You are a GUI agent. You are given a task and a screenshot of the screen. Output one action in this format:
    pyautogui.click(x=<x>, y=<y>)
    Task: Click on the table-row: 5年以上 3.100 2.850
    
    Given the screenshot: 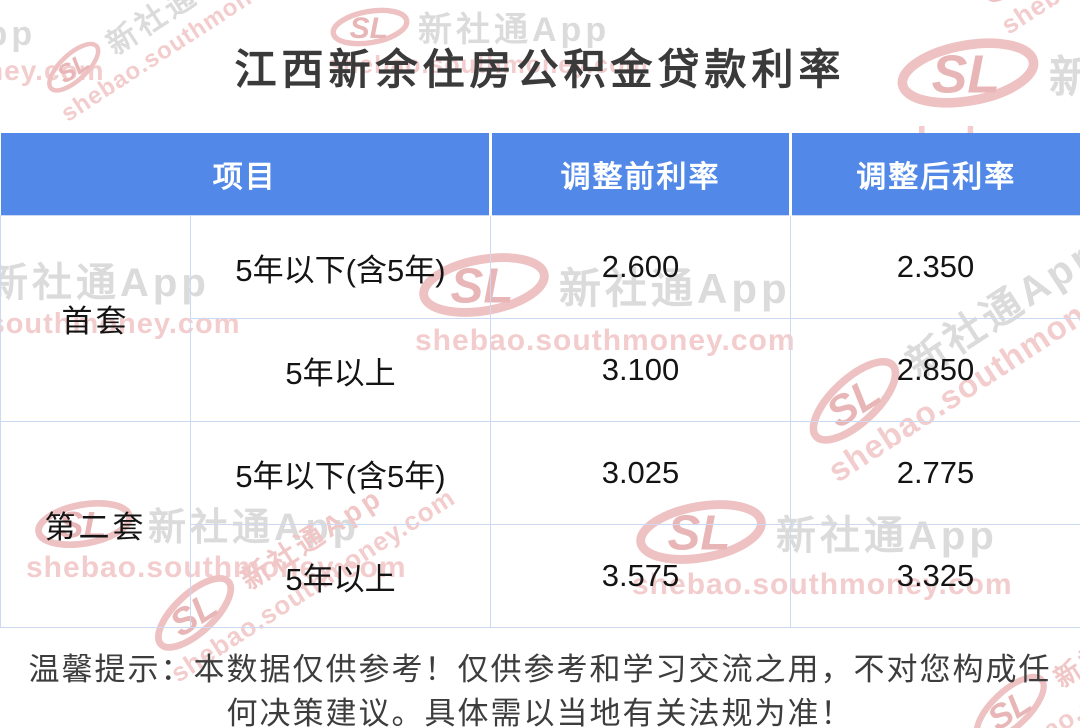 What is the action you would take?
    pyautogui.click(x=540, y=370)
    